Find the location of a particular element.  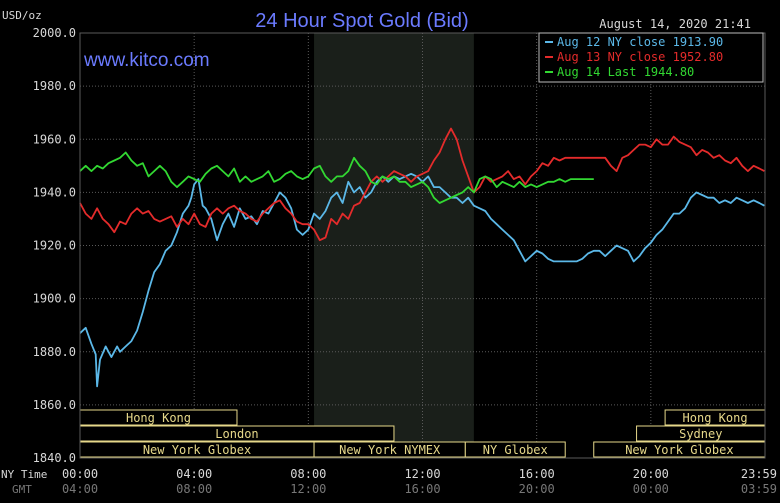

legend-entry: Aug 14 Last 1944.80 is located at coordinates (625, 72).